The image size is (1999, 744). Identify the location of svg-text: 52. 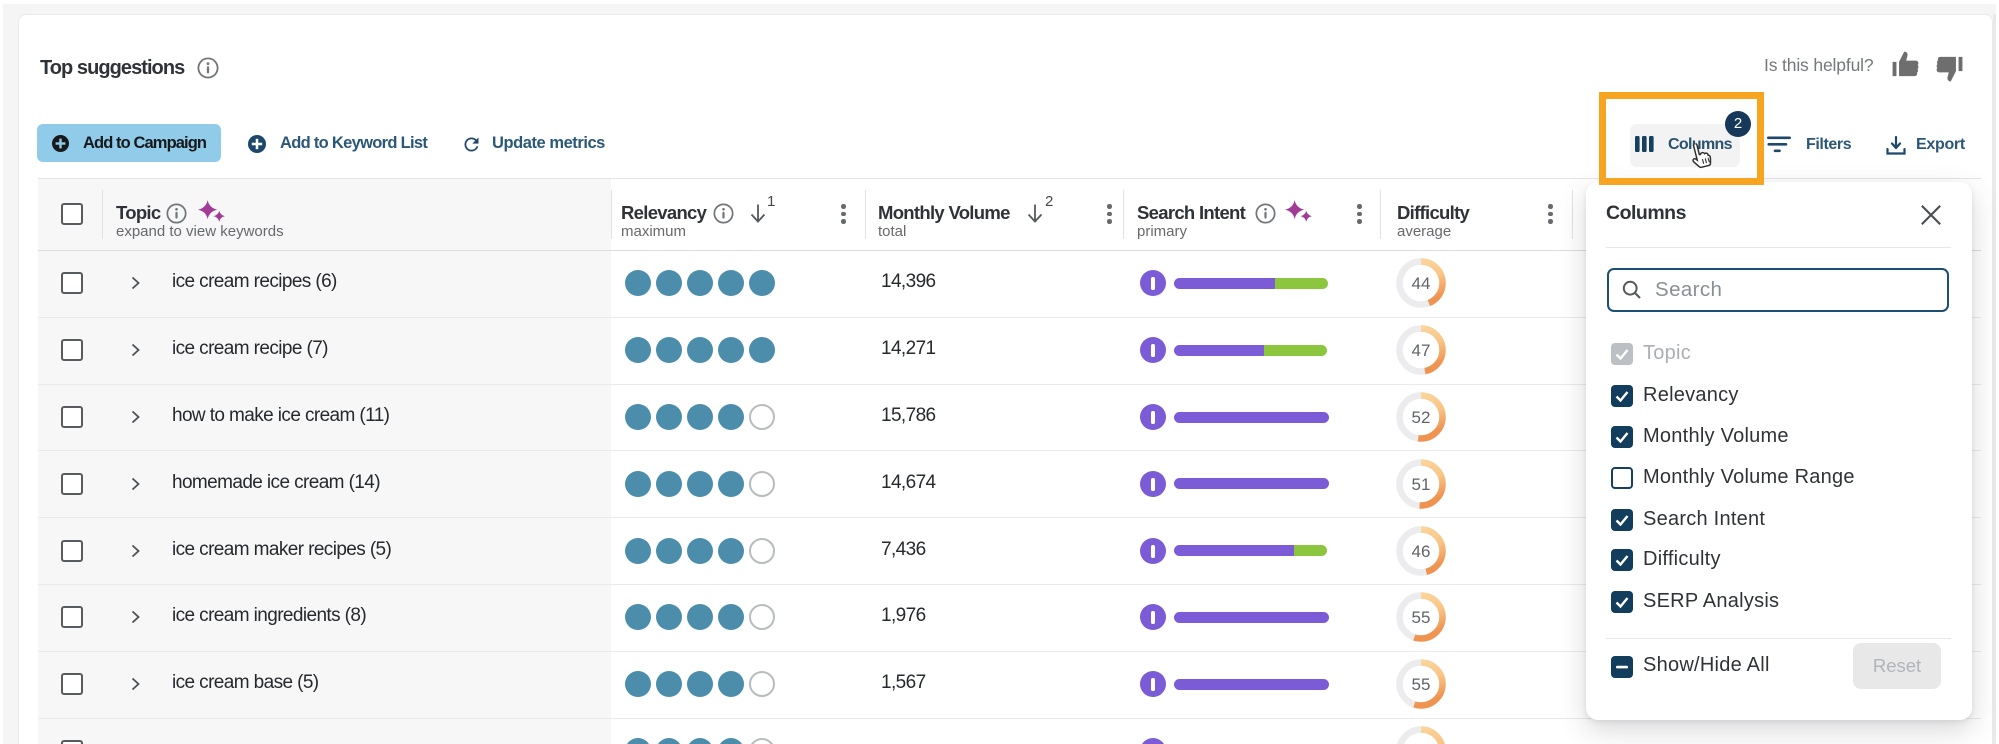
(1421, 417).